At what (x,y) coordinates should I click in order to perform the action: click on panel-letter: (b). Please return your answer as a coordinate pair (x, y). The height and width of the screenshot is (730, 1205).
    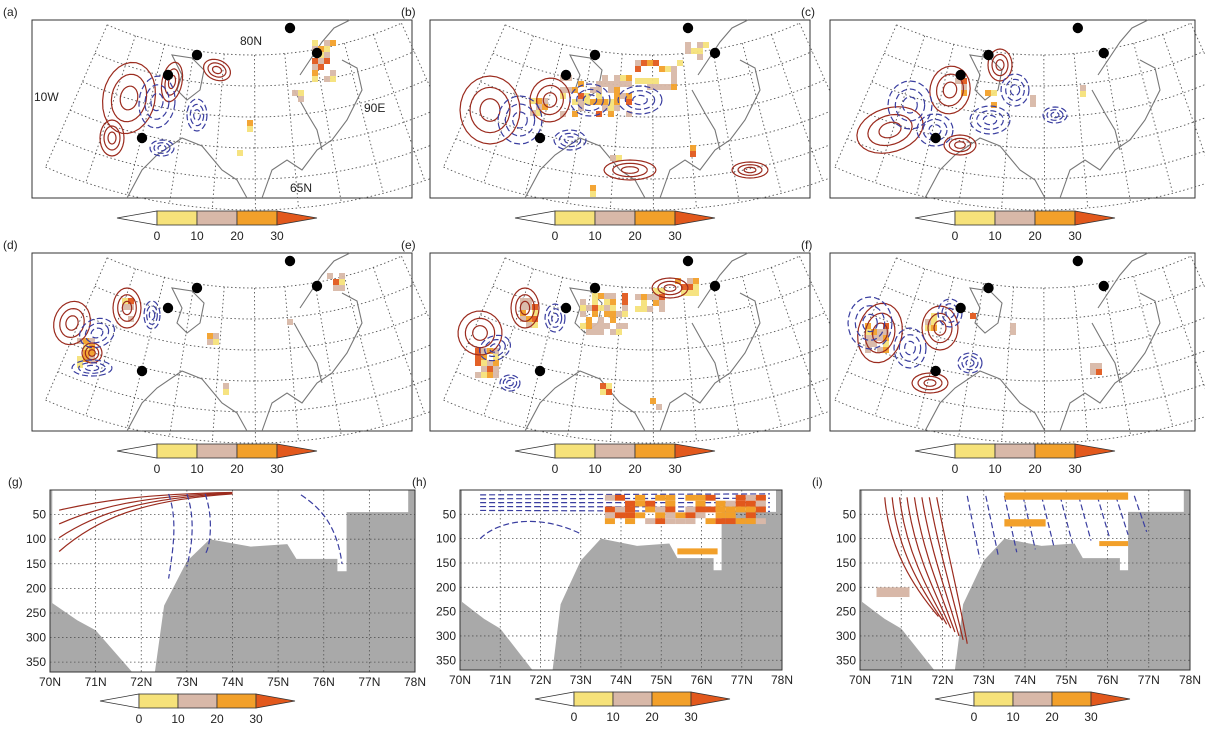
    Looking at the image, I should click on (408, 12).